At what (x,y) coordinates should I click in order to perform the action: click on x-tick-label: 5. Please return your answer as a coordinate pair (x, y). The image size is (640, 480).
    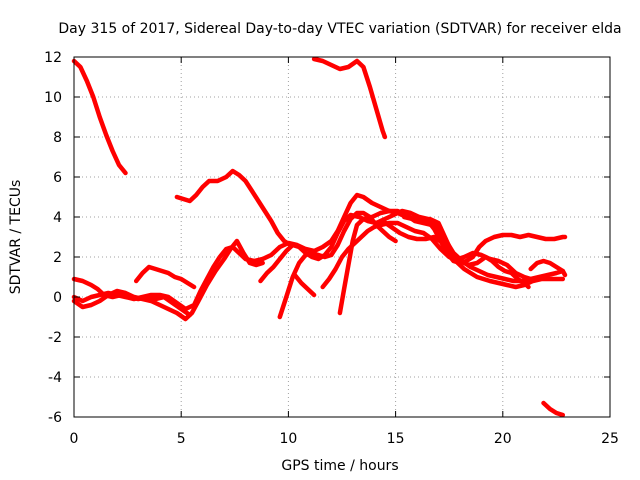
    Looking at the image, I should click on (181, 439).